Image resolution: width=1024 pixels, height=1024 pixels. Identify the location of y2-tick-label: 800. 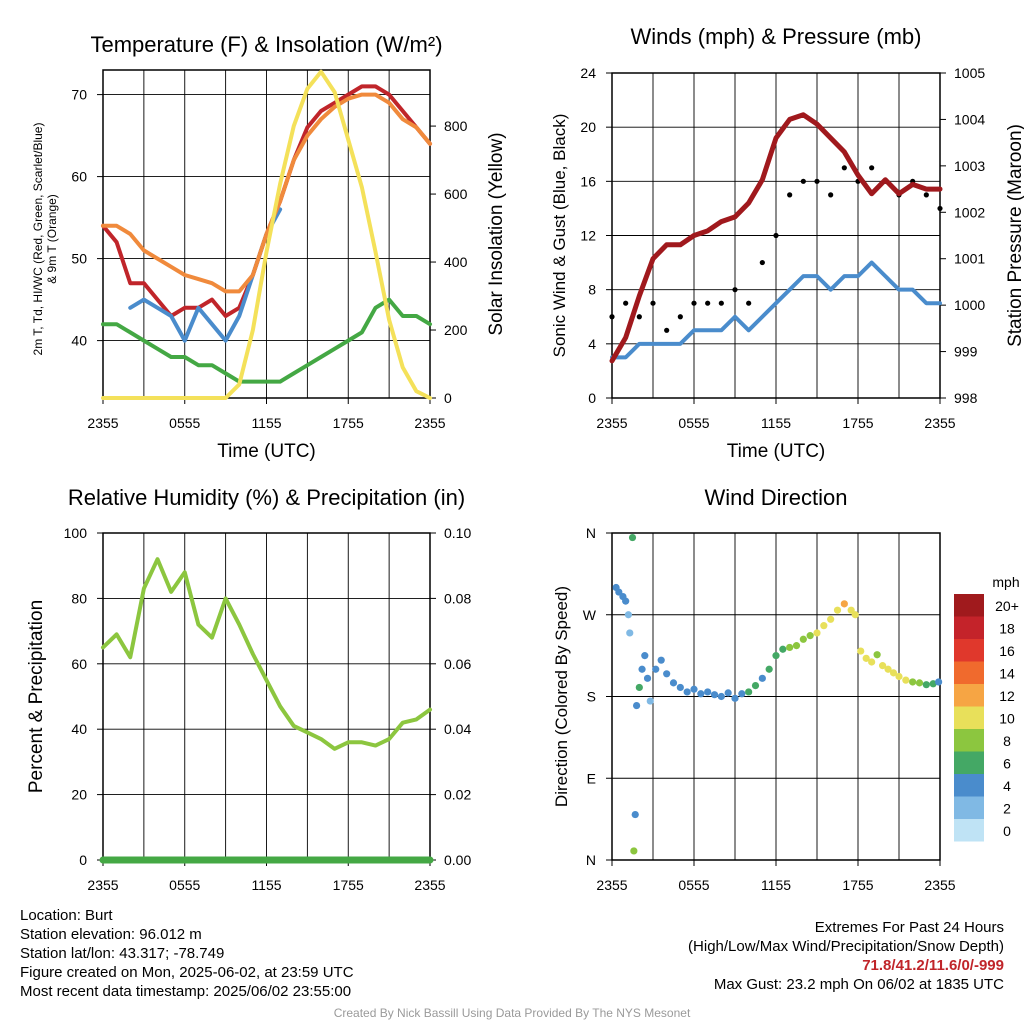
(456, 126).